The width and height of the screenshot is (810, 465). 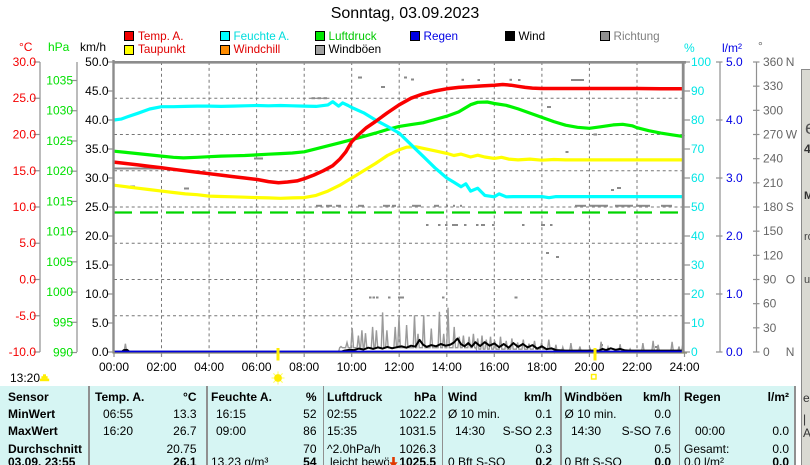 I want to click on svg-text: 04:00, so click(x=209, y=367).